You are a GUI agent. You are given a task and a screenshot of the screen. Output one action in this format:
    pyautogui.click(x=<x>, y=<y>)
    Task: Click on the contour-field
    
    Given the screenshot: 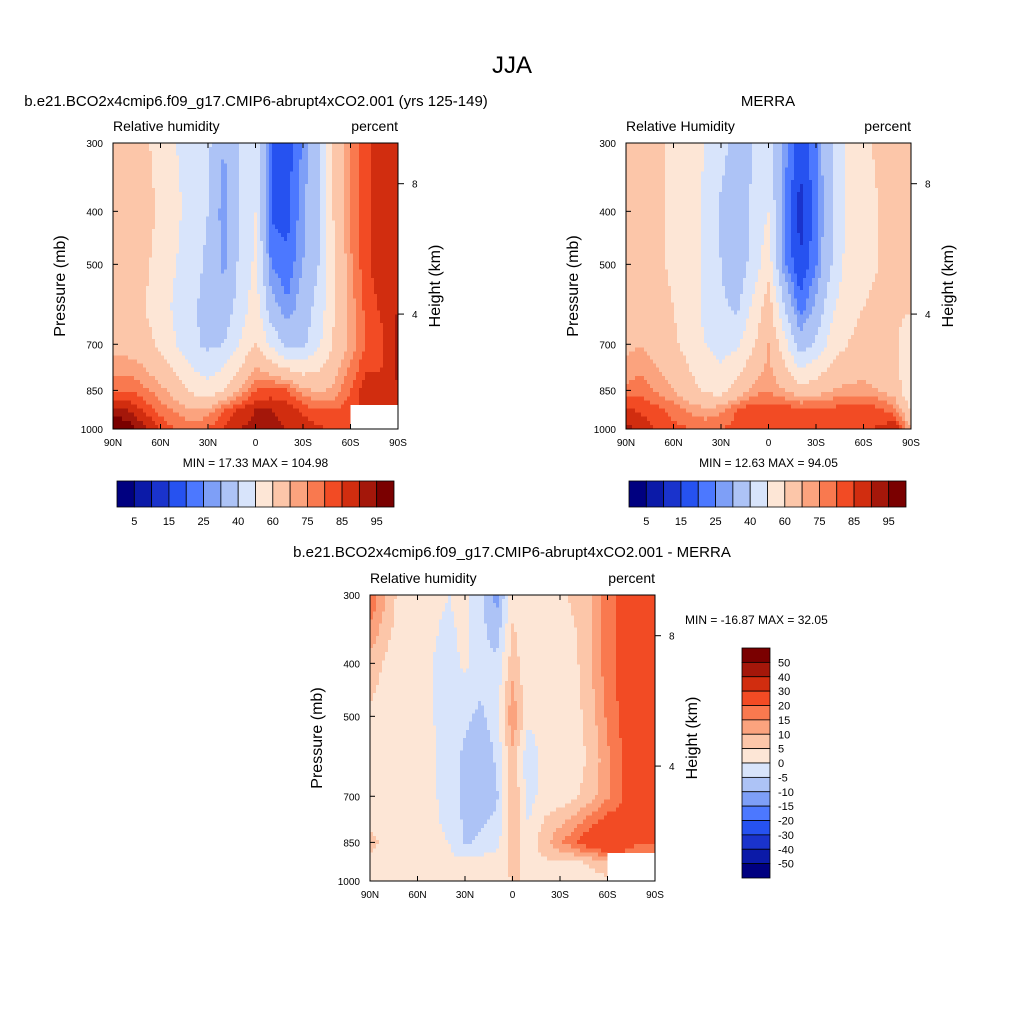 What is the action you would take?
    pyautogui.click(x=256, y=286)
    